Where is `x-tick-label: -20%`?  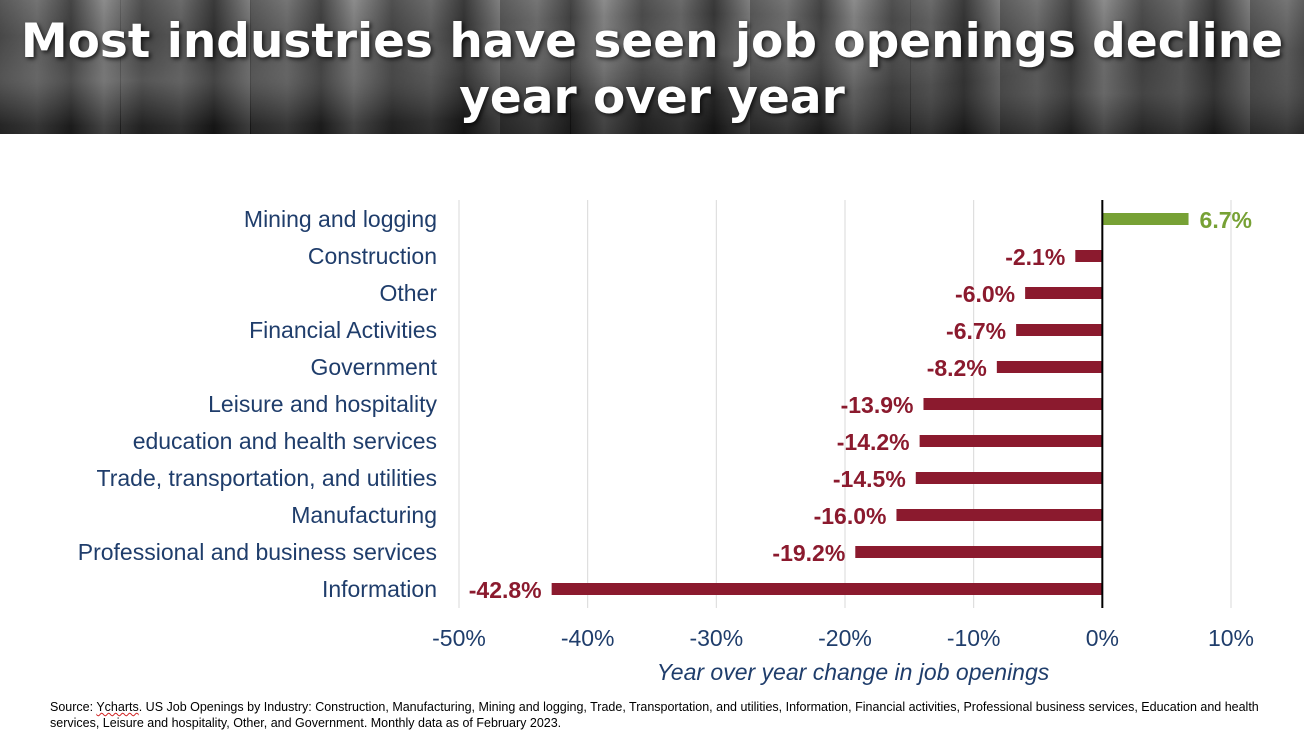 x-tick-label: -20% is located at coordinates (845, 638).